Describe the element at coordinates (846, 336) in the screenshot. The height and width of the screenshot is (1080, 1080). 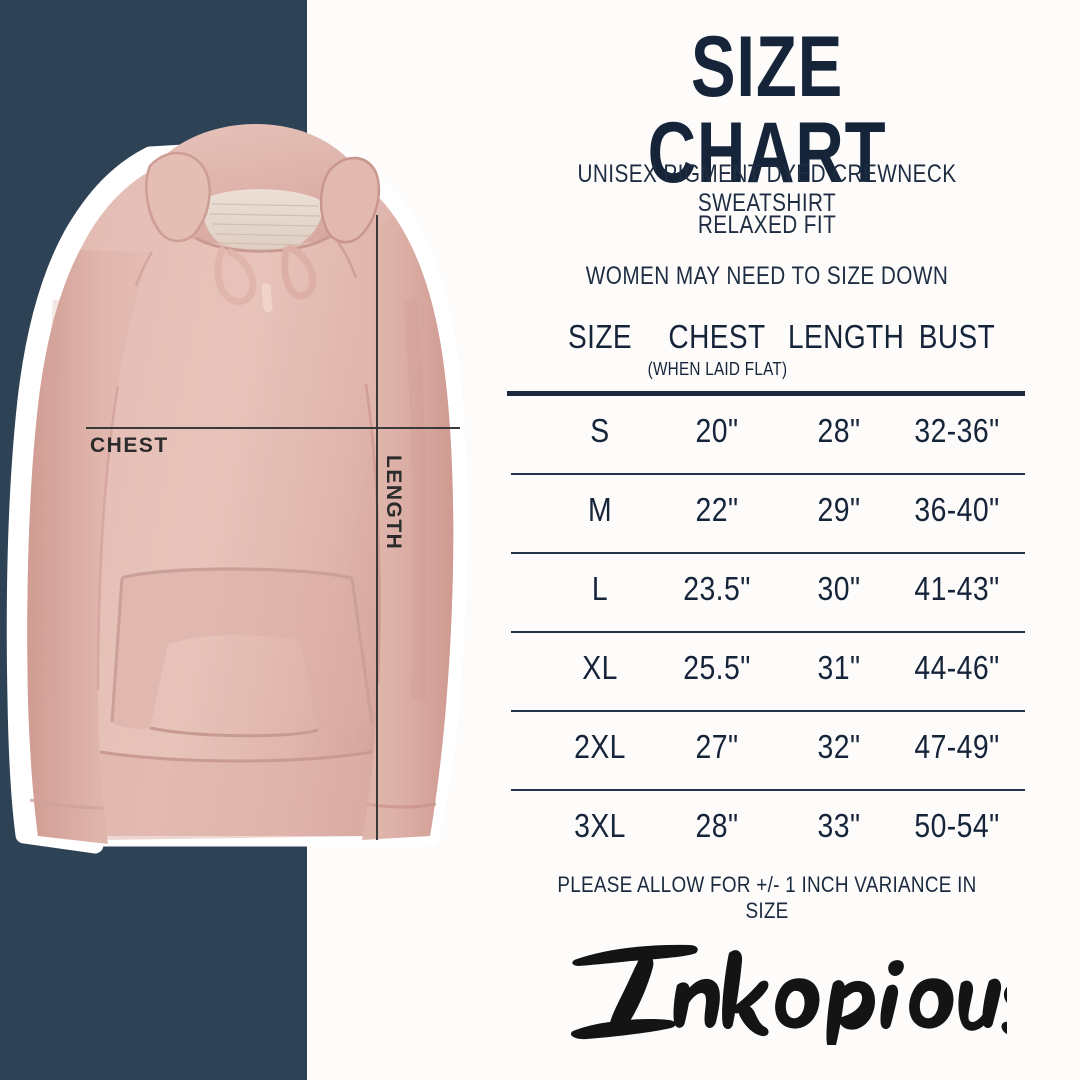
I see `column-header-length: LENGTH` at that location.